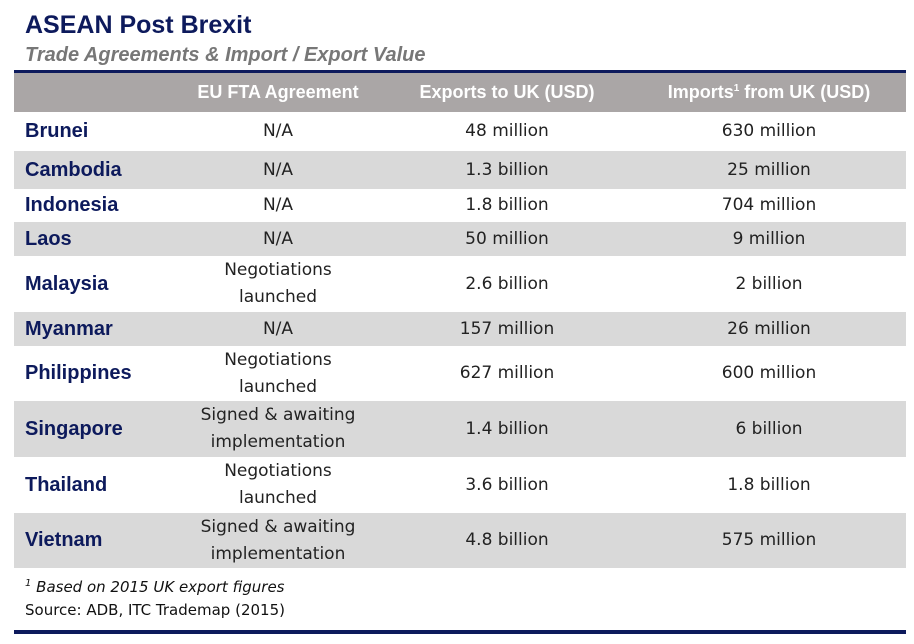 The width and height of the screenshot is (914, 644). What do you see at coordinates (66, 484) in the screenshot?
I see `country-cell: Thailand` at bounding box center [66, 484].